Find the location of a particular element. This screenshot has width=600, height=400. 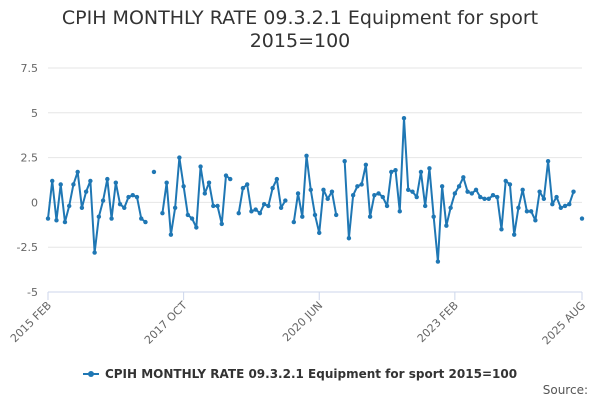

y-tick-label: -2.5 is located at coordinates (27, 247).